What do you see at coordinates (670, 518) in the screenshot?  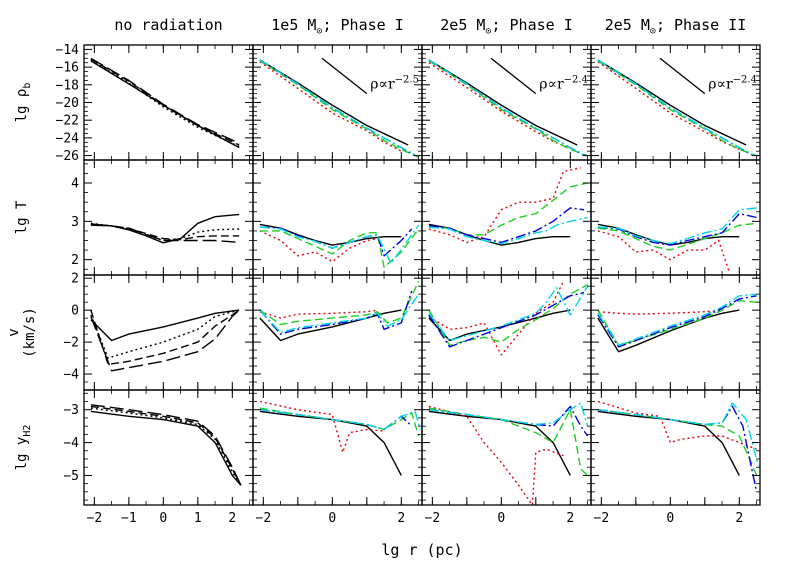 I see `xtick-label-3-1: 0` at bounding box center [670, 518].